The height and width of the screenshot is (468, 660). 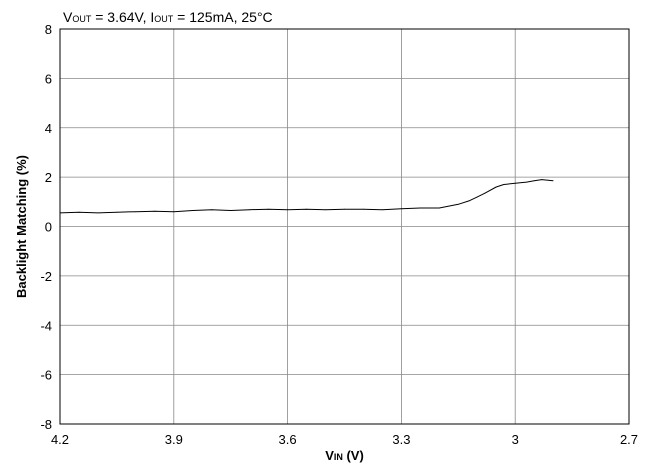 What do you see at coordinates (21, 226) in the screenshot?
I see `y-axis-label: Backlight Matching (%)` at bounding box center [21, 226].